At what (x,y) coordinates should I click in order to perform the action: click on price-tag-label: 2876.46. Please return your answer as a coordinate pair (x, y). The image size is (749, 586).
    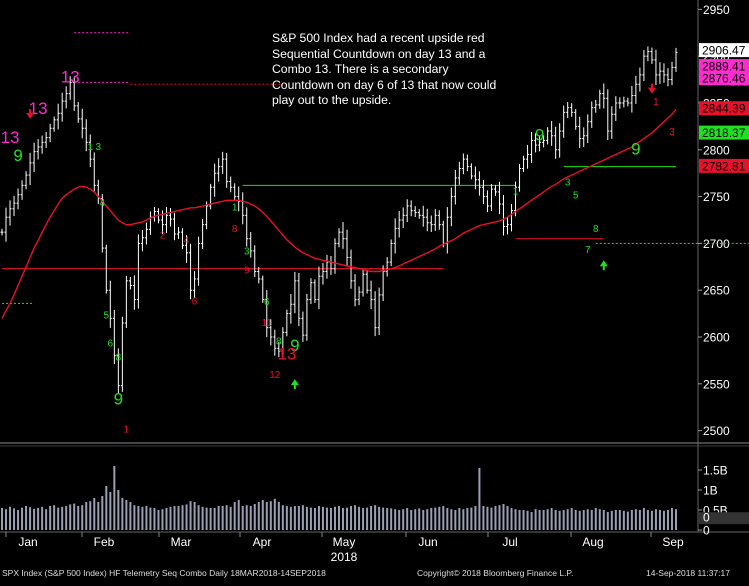
    Looking at the image, I should click on (724, 79).